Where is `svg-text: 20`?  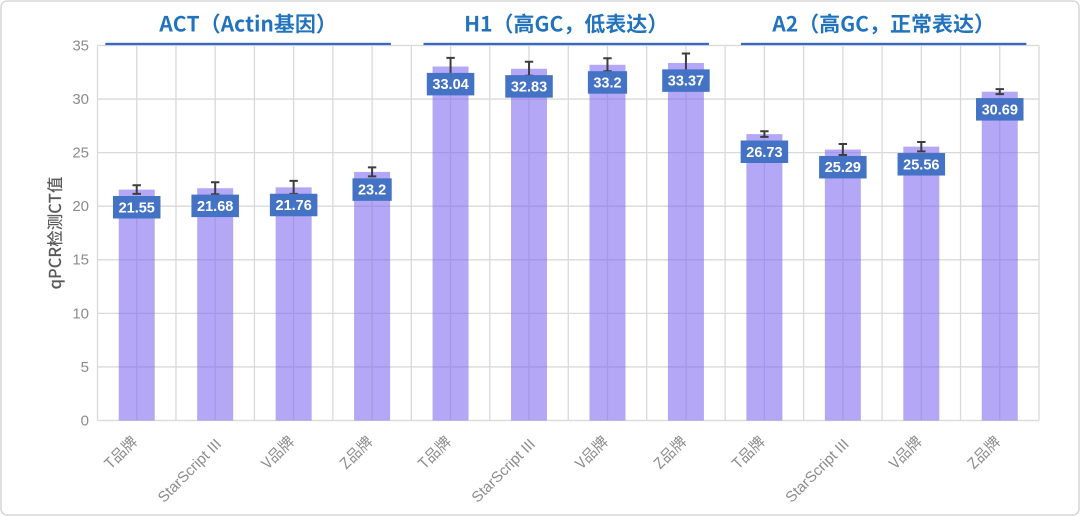 svg-text: 20 is located at coordinates (80, 206).